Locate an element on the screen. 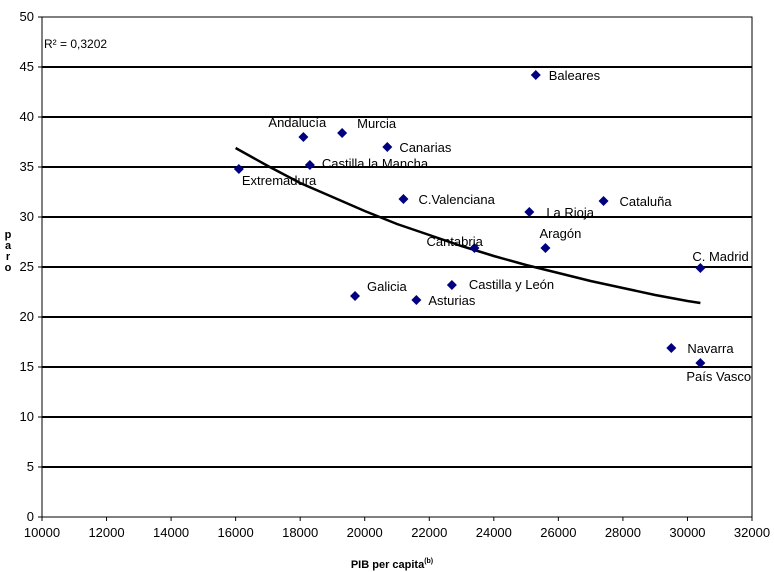 This screenshot has width=774, height=572. data-point-label: Asturias is located at coordinates (451, 300).